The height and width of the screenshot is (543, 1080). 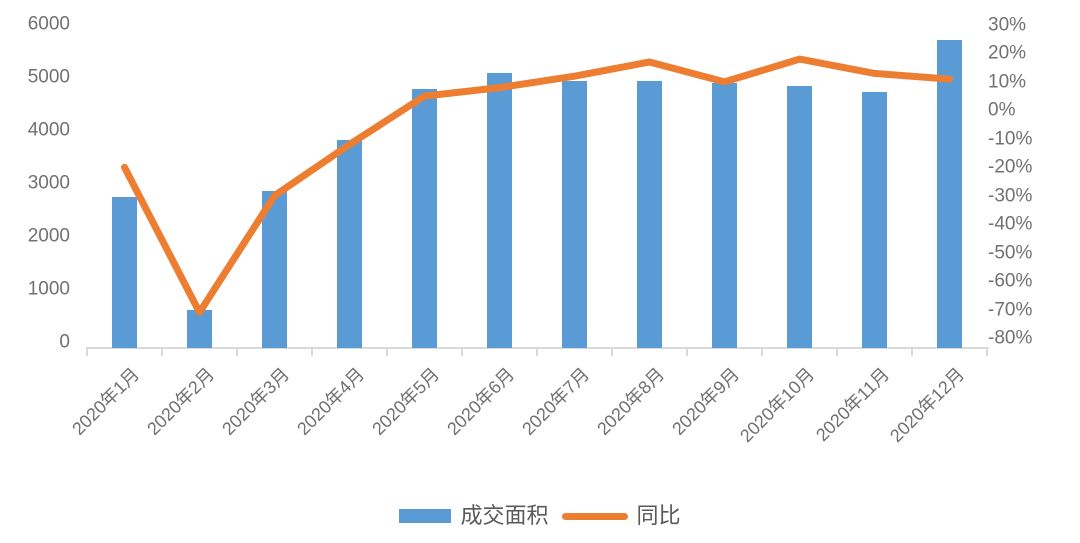 What do you see at coordinates (1010, 196) in the screenshot?
I see `right-axis-tick-label: -30%` at bounding box center [1010, 196].